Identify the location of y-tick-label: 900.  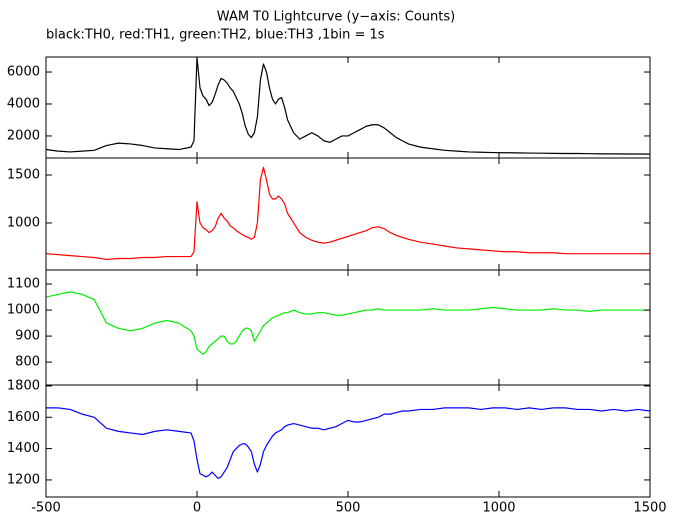
(27, 336).